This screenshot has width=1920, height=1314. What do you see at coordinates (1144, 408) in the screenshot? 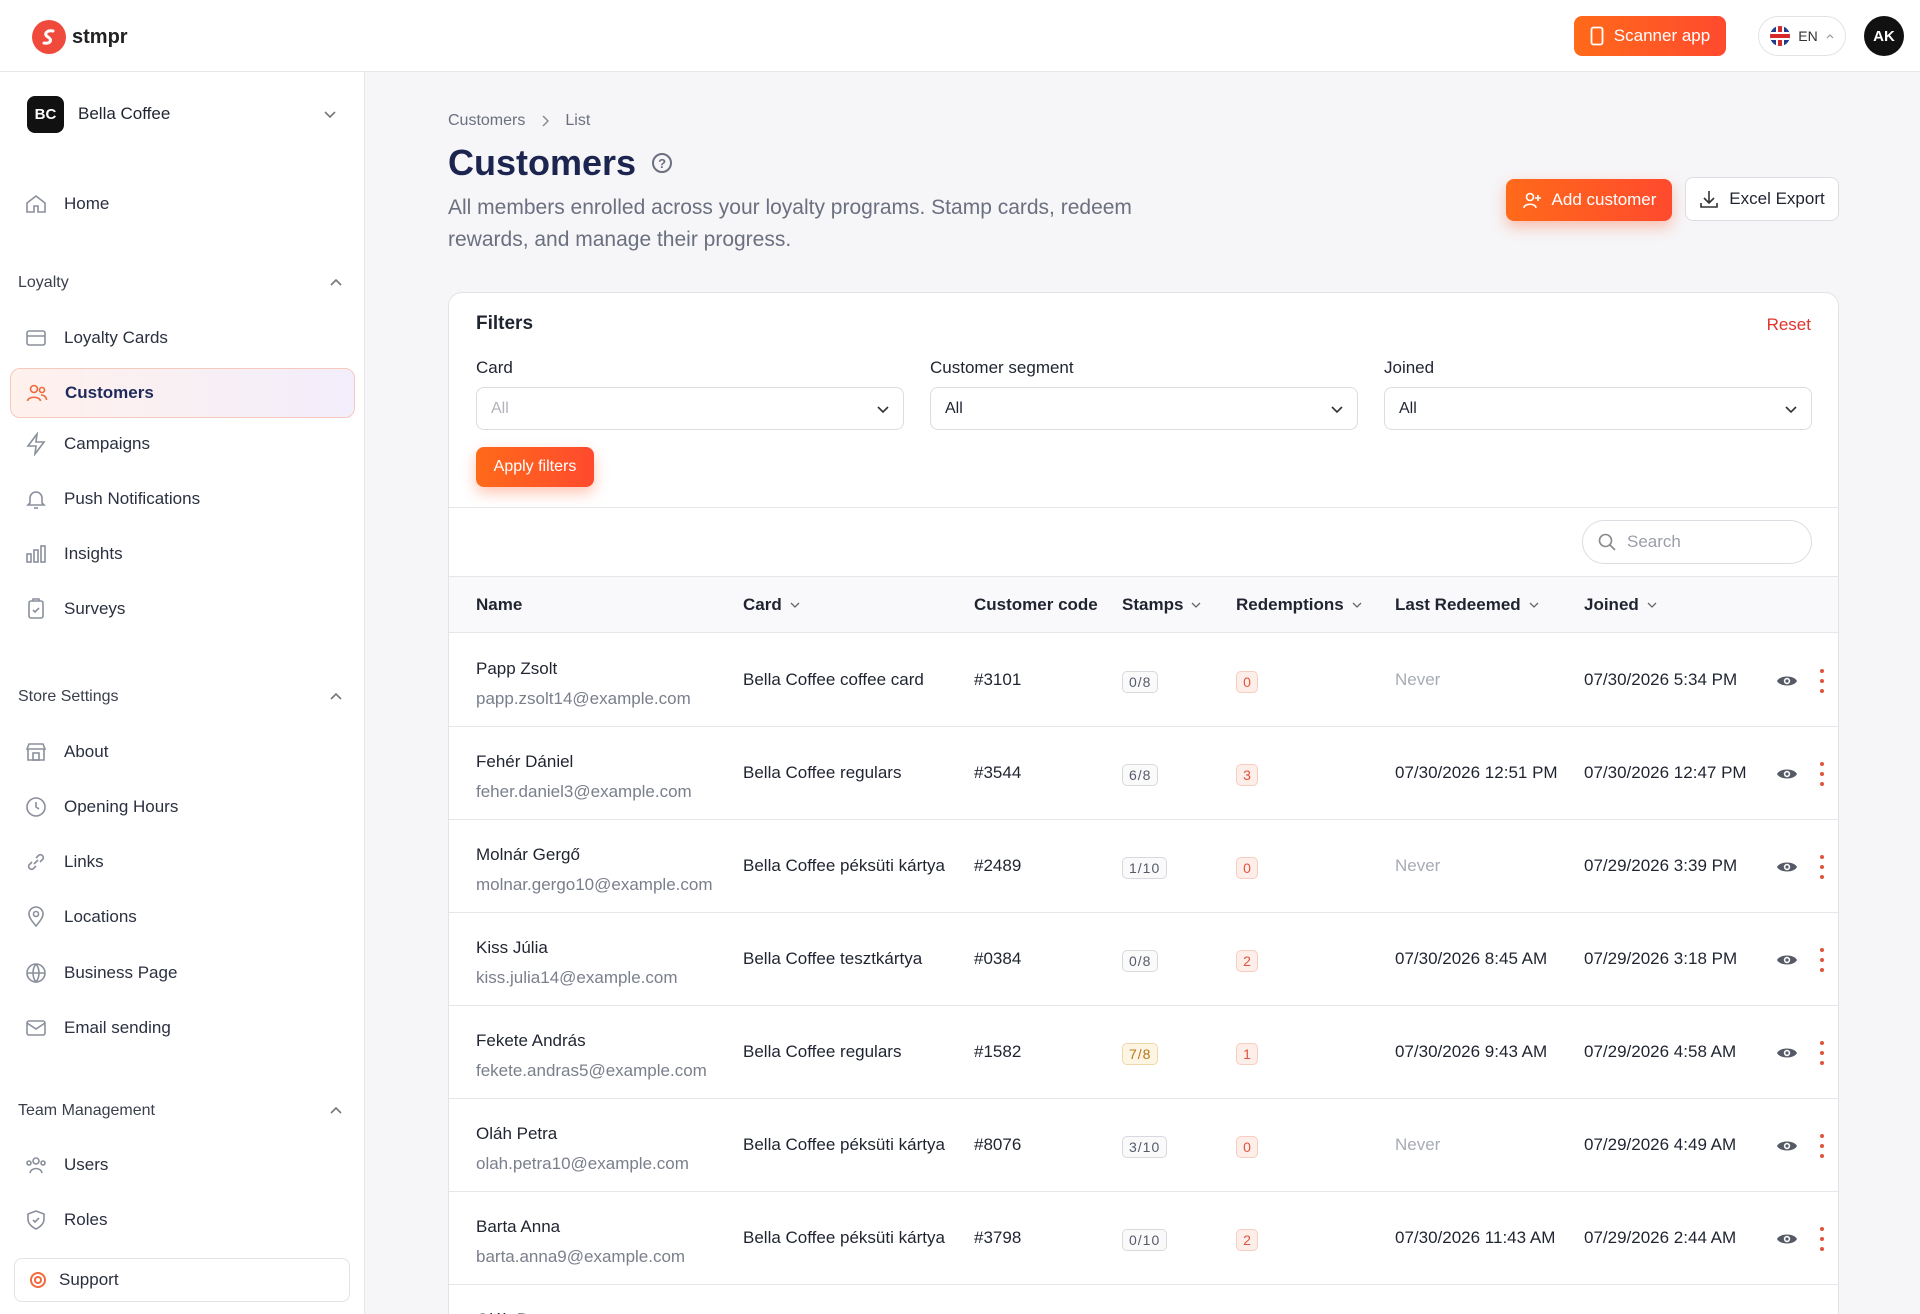
I see `segment-filter-select: All` at bounding box center [1144, 408].